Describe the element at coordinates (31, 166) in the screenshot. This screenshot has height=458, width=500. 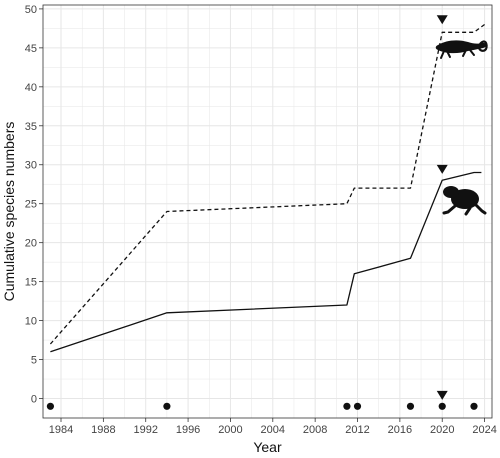
I see `y-tick-label: 30` at that location.